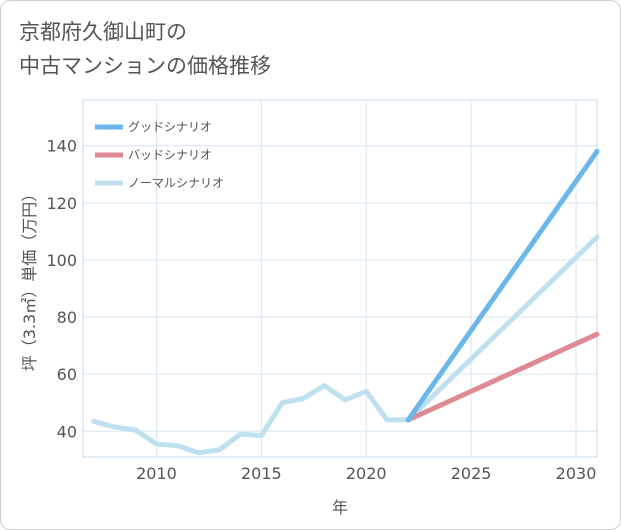 The height and width of the screenshot is (530, 621). I want to click on chart-title-line-1: 京都府久御山町の, so click(103, 32).